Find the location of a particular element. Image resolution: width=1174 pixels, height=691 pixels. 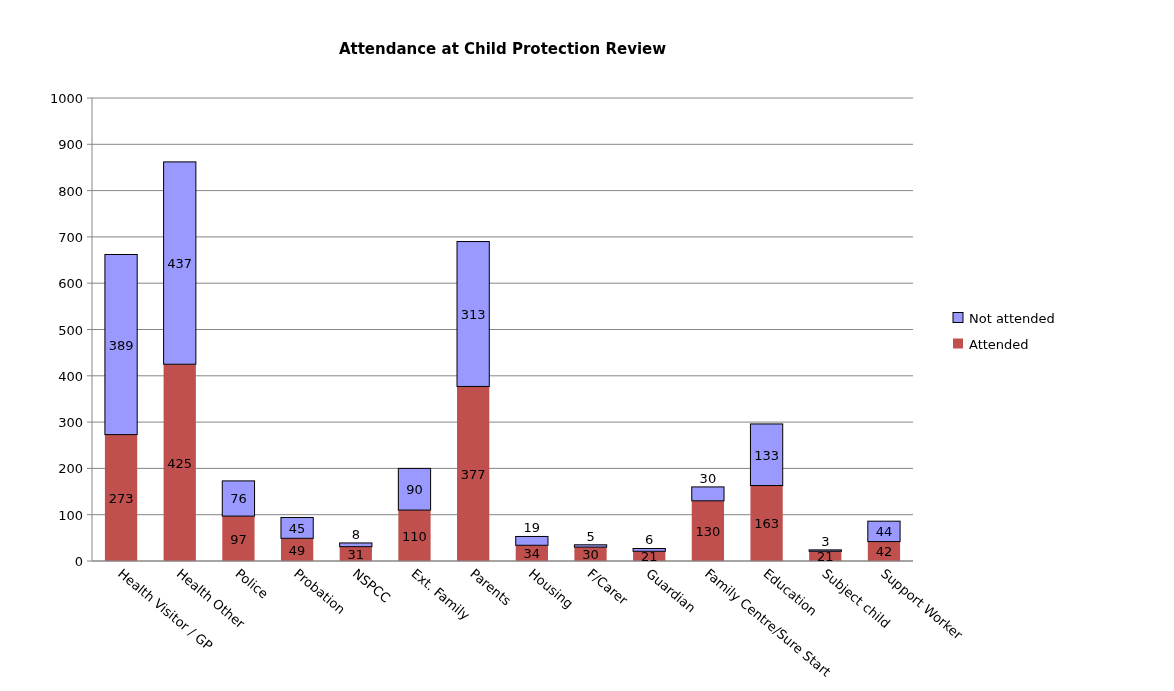

data-label: 133 is located at coordinates (766, 455).